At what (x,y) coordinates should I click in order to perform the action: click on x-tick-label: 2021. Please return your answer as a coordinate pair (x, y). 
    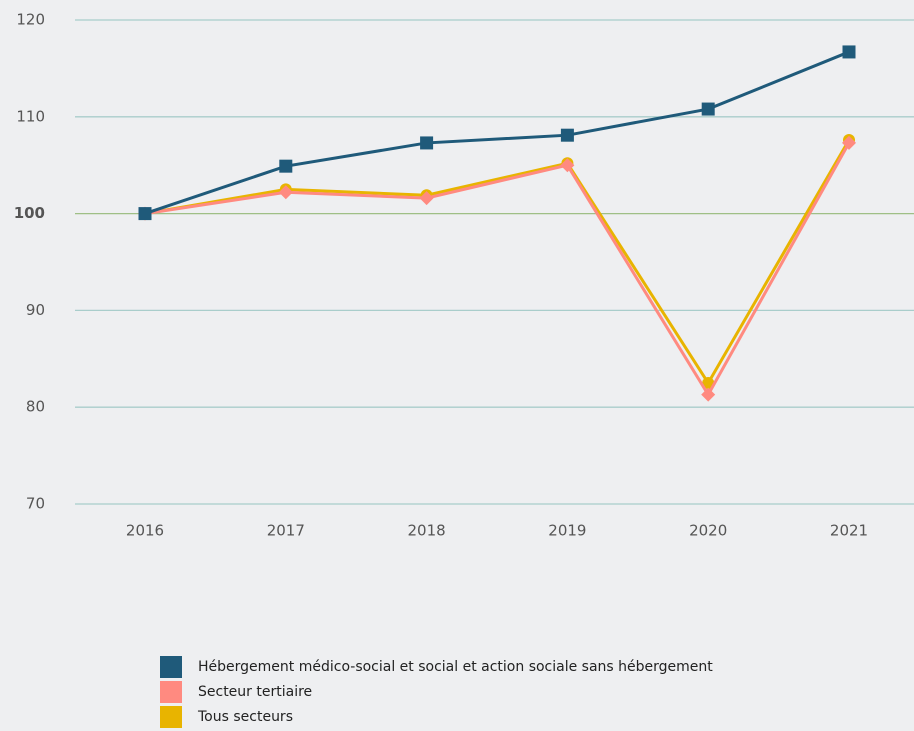
    Looking at the image, I should click on (849, 531).